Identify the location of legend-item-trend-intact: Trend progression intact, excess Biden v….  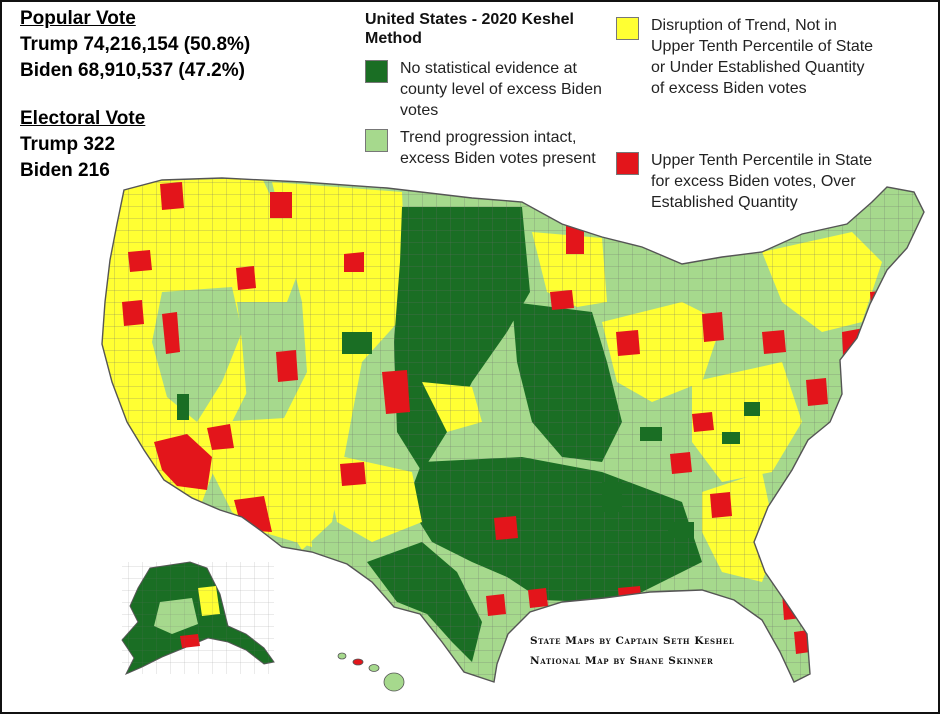
(492, 148).